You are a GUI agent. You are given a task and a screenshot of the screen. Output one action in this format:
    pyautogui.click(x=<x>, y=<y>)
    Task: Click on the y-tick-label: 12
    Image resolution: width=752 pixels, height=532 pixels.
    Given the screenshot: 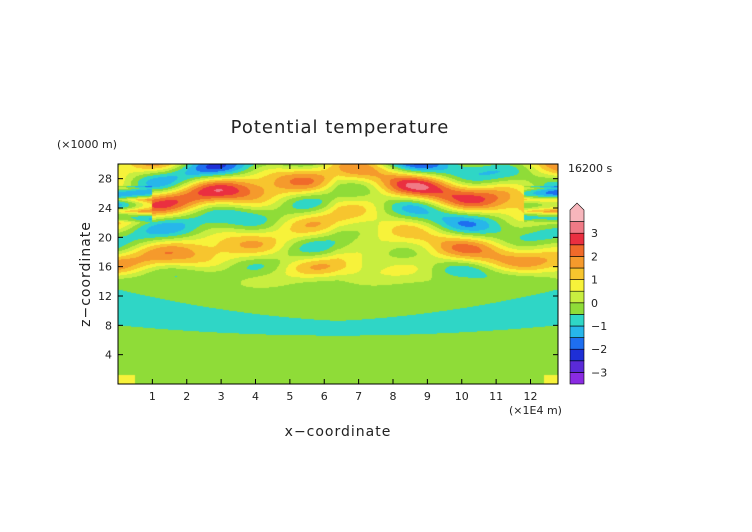 What is the action you would take?
    pyautogui.click(x=105, y=296)
    